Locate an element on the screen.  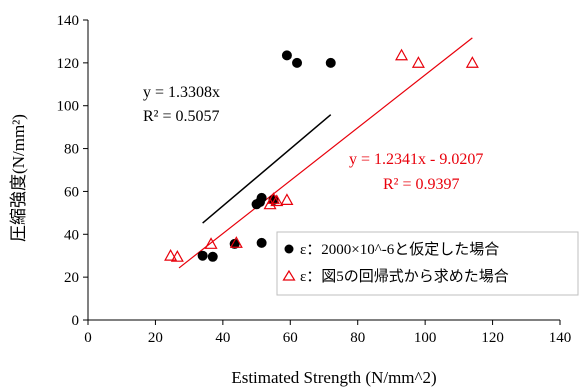
x-tick-label: 140 is located at coordinates (560, 338).